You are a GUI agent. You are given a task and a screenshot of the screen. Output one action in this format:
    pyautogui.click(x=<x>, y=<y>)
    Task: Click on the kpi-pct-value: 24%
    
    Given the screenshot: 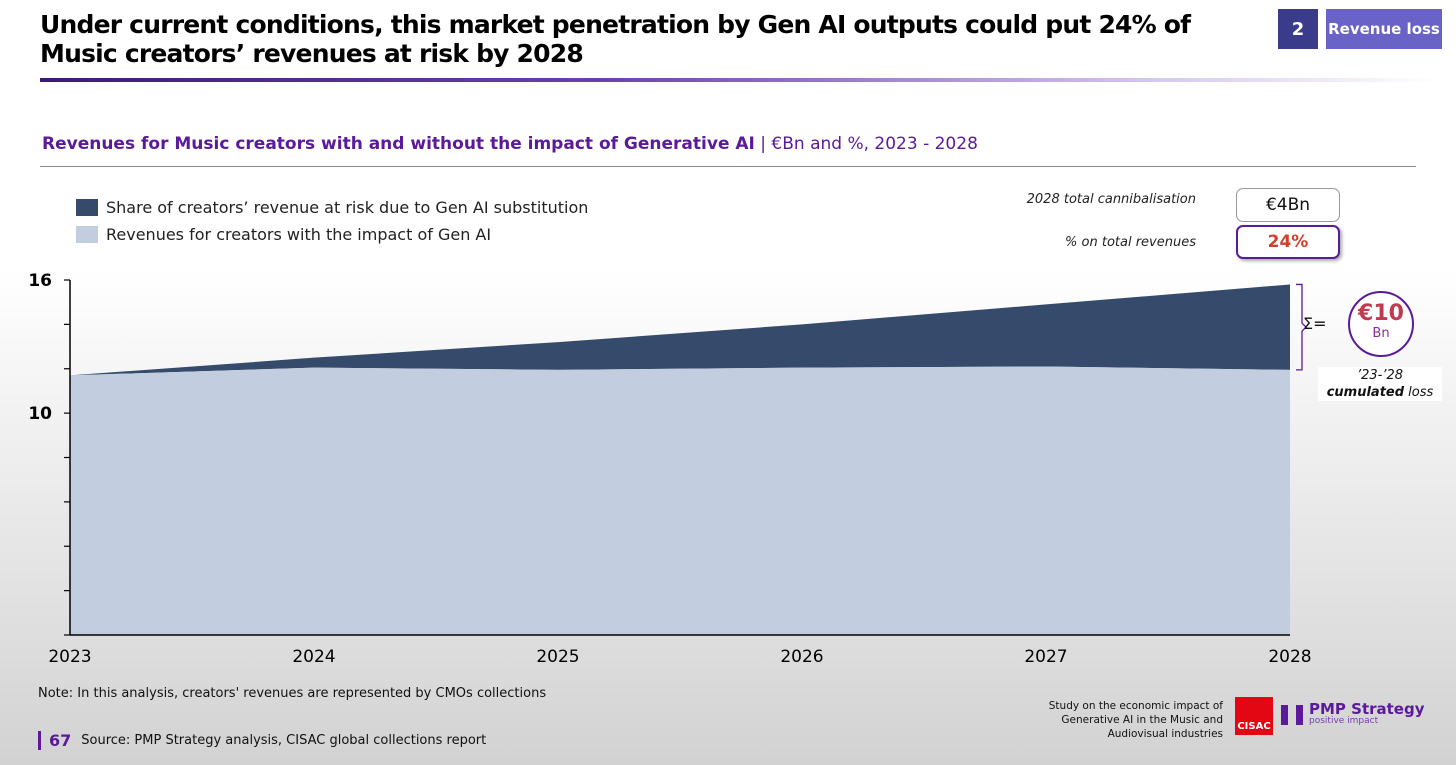 What is the action you would take?
    pyautogui.click(x=1288, y=242)
    